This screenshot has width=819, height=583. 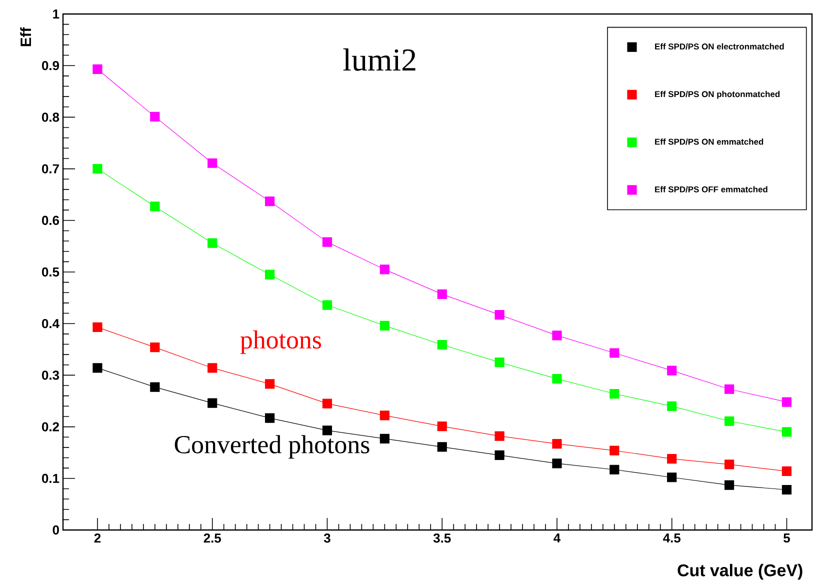 I want to click on annotation: photons, so click(x=281, y=342).